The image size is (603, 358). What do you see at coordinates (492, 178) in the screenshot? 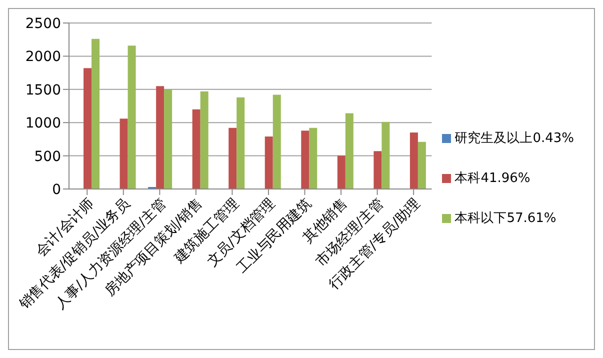
I see `legend-label: 本科41.96%` at bounding box center [492, 178].